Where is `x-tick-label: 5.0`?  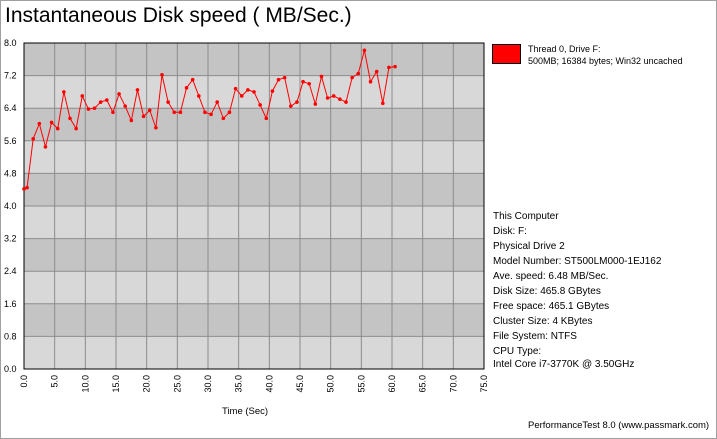
x-tick-label: 5.0 is located at coordinates (55, 381).